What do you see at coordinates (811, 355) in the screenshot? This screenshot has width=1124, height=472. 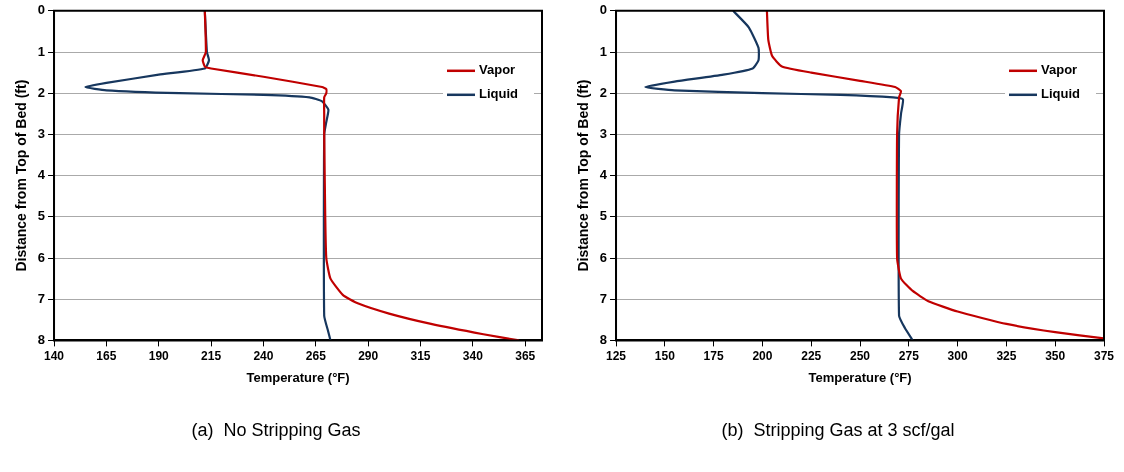 I see `x-tick-label: 225` at bounding box center [811, 355].